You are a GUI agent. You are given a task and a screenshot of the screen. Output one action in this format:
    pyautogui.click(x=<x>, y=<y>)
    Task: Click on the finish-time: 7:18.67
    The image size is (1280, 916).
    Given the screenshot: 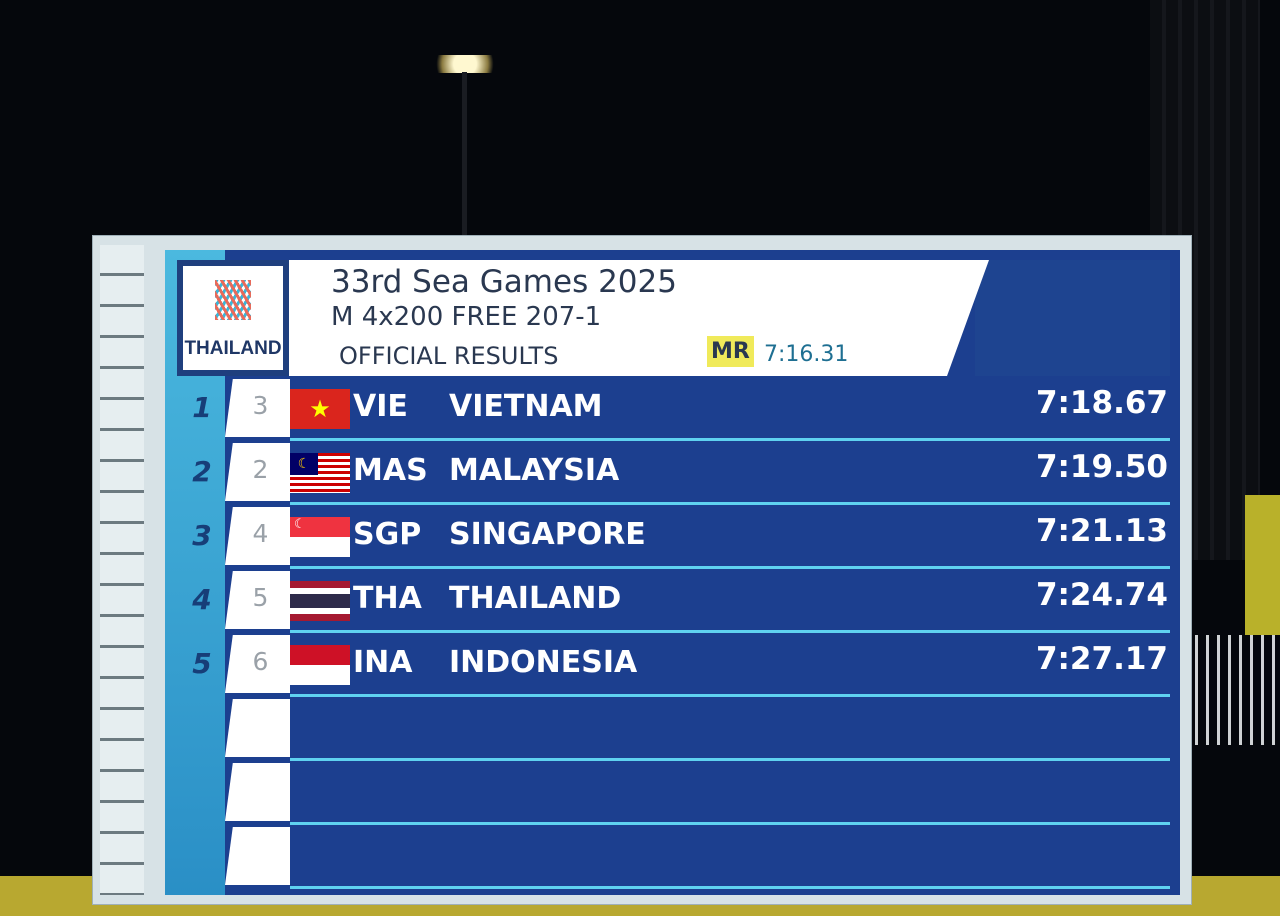 What is the action you would take?
    pyautogui.click(x=1101, y=403)
    